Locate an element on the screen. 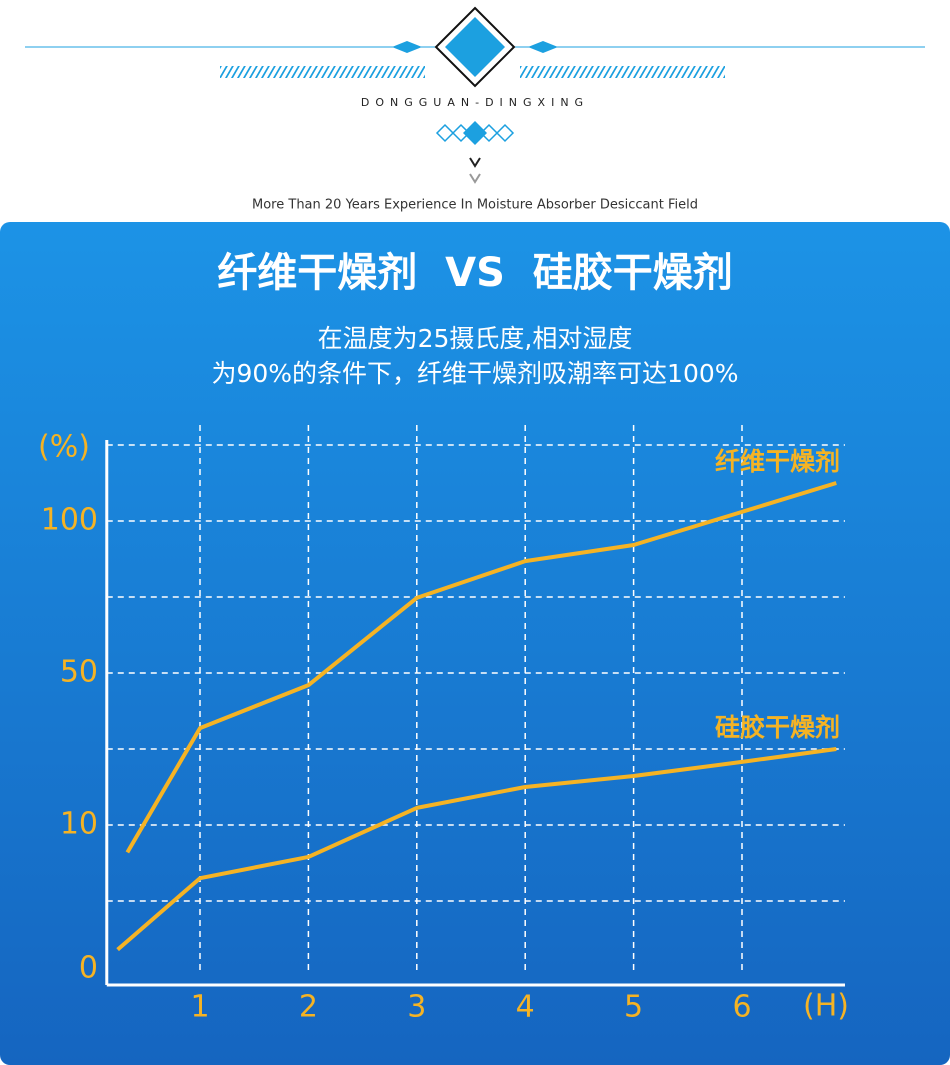  y-tick-label: 0 is located at coordinates (88, 968).